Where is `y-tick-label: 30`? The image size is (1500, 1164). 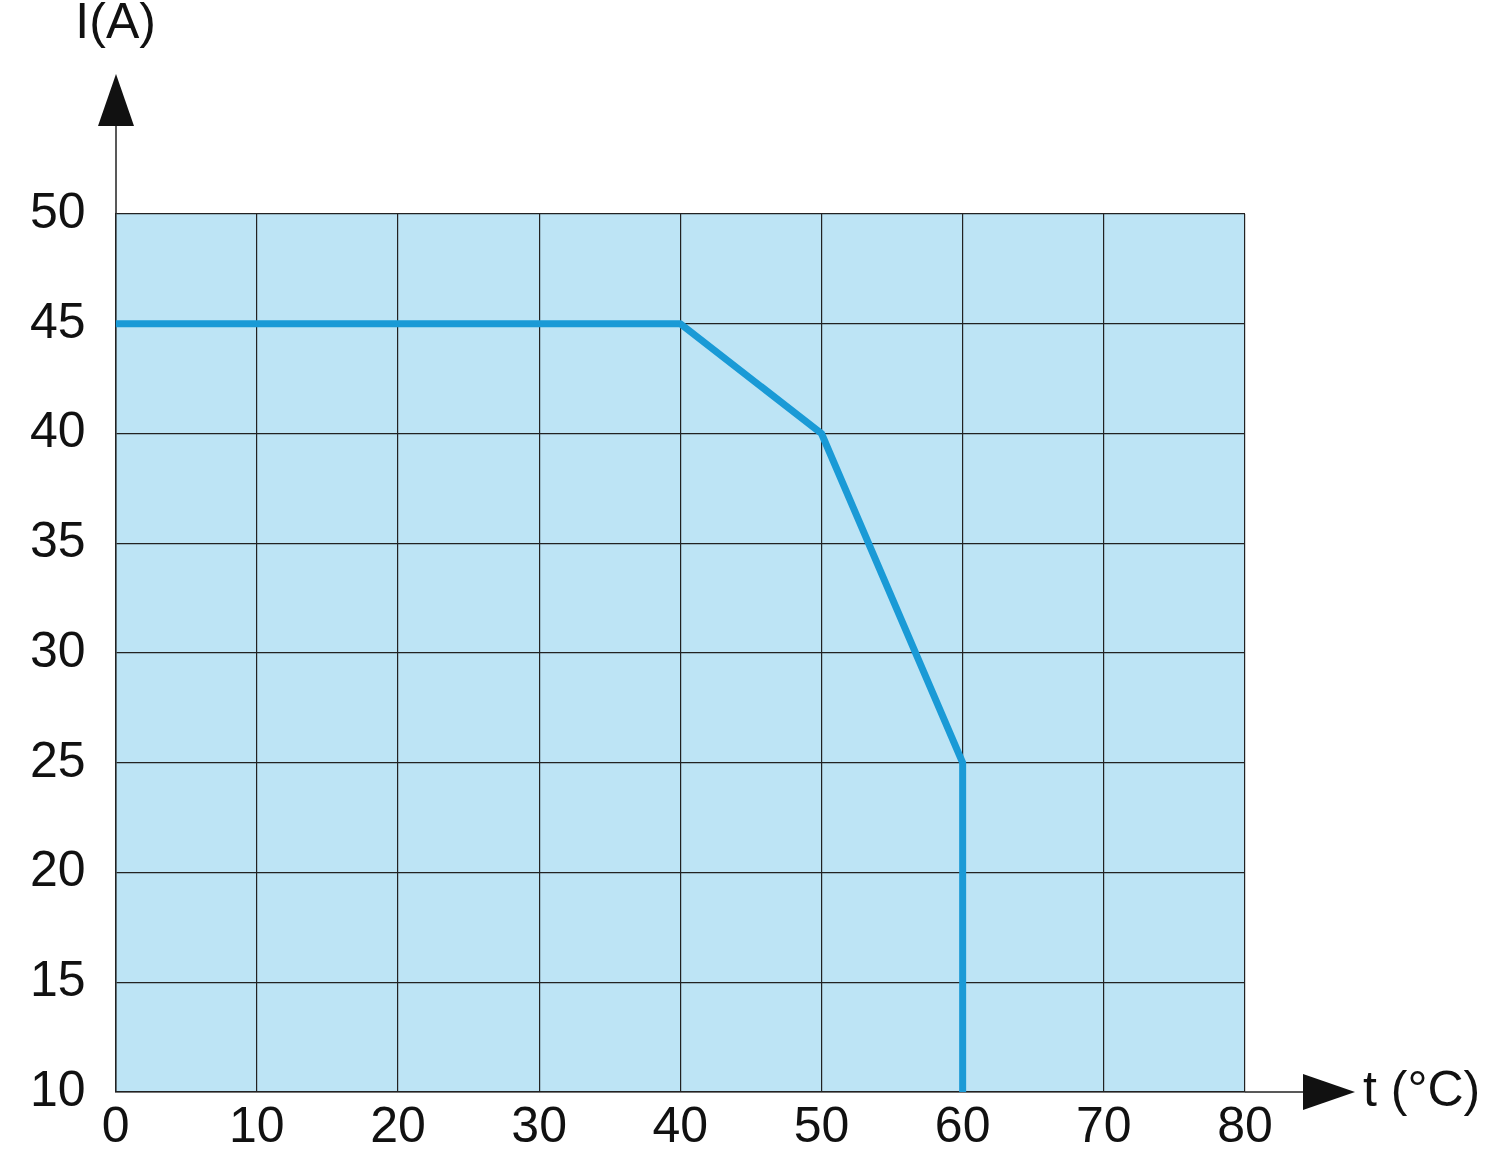 y-tick-label: 30 is located at coordinates (57, 649).